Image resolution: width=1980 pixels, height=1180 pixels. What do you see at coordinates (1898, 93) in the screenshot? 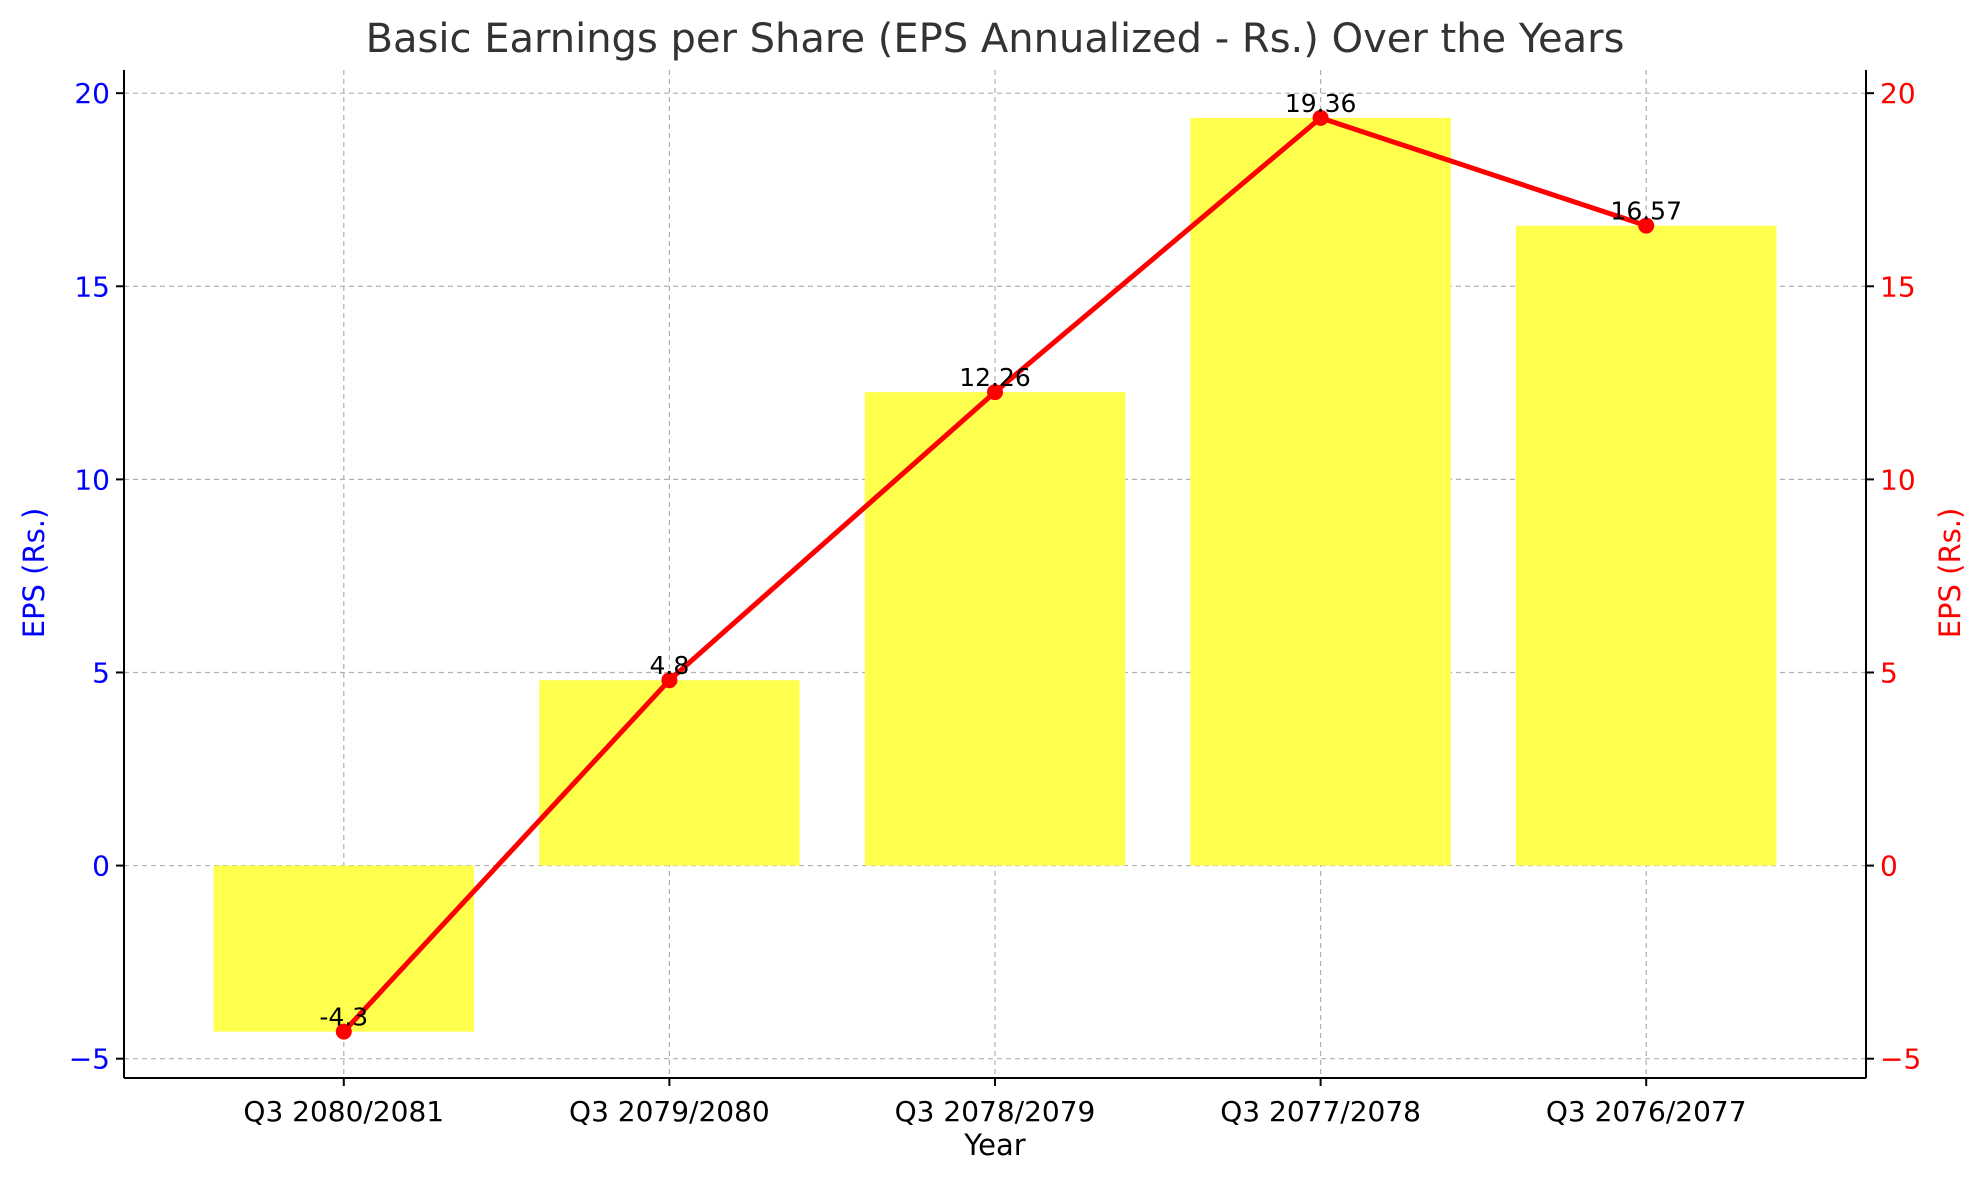
I see `y-right-tick-label: 20` at bounding box center [1898, 93].